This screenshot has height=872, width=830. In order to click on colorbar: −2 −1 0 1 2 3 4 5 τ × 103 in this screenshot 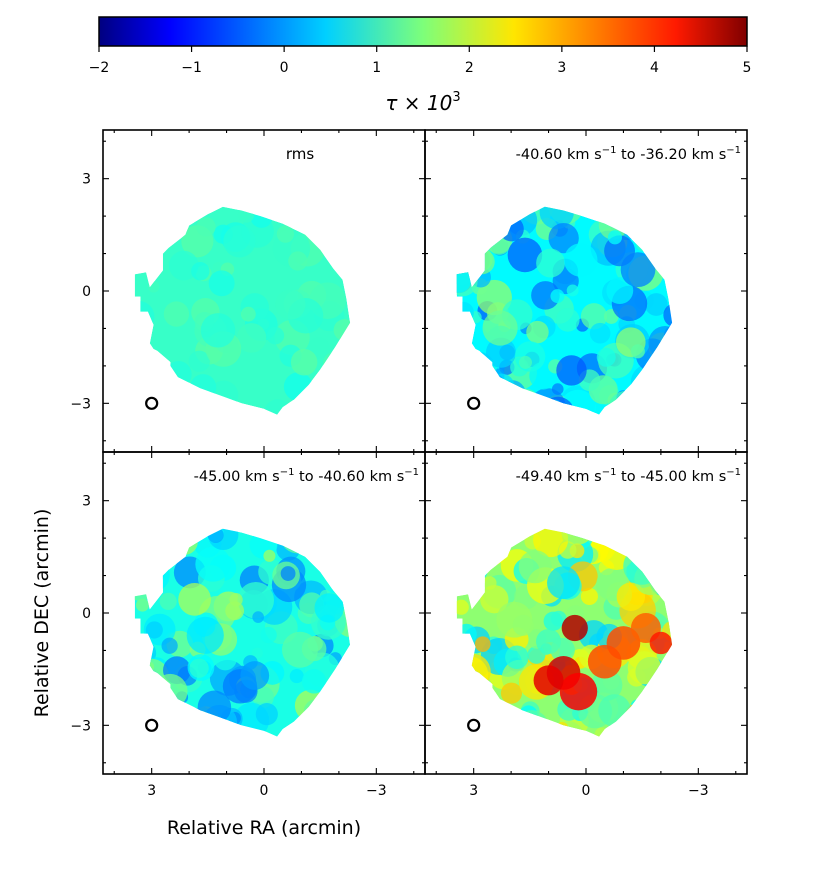, I will do `click(420, 65)`.